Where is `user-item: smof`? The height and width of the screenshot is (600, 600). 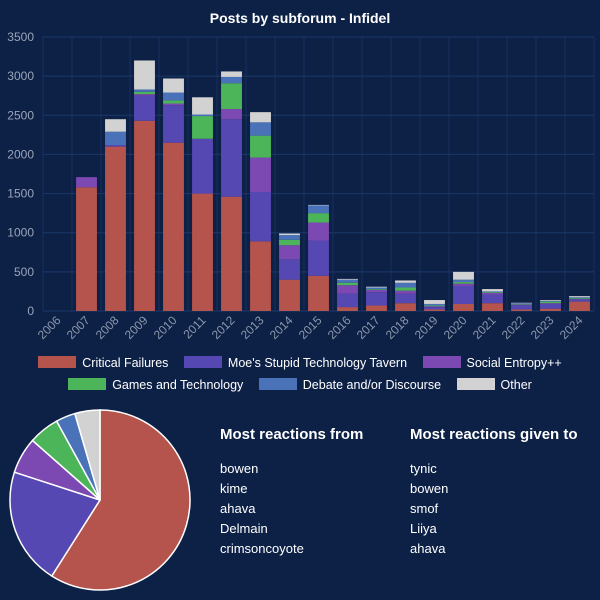 user-item: smof is located at coordinates (424, 508).